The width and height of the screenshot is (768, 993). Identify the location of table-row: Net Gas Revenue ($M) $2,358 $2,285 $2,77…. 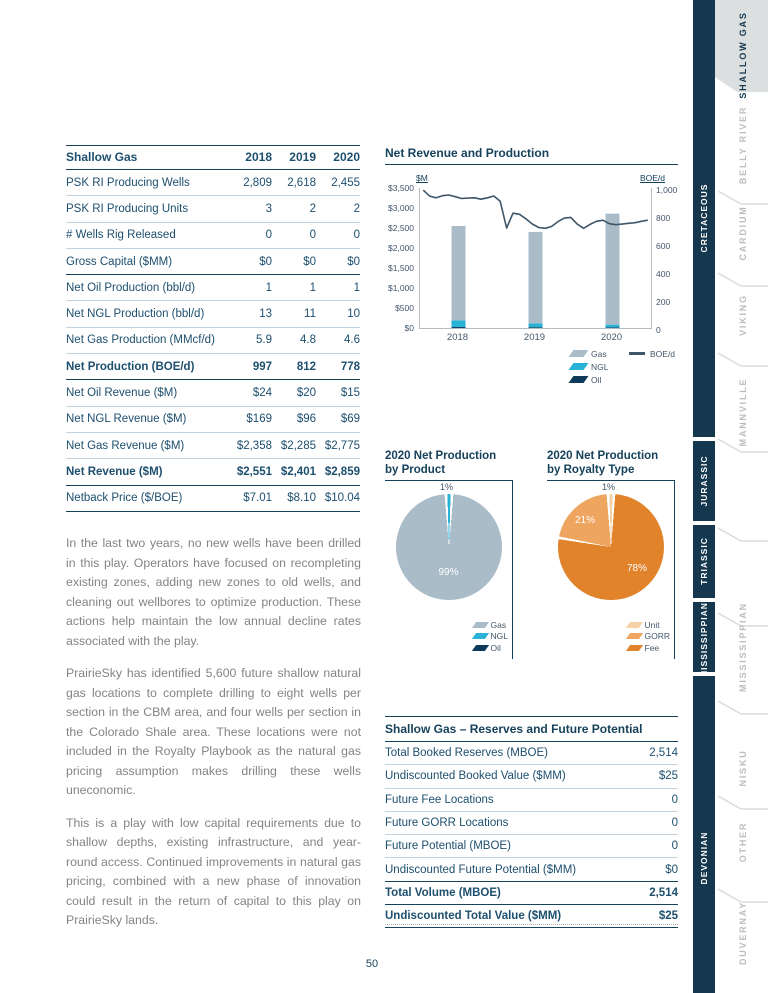
(213, 446).